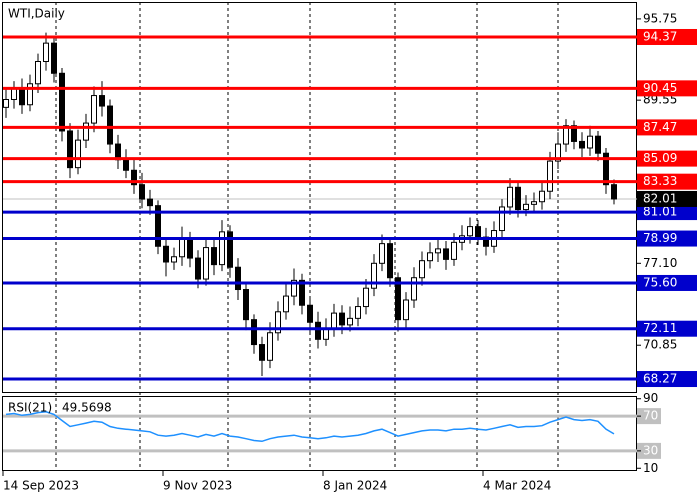 Image resolution: width=700 pixels, height=500 pixels. I want to click on x-tick-label: 4 Mar 2024, so click(517, 486).